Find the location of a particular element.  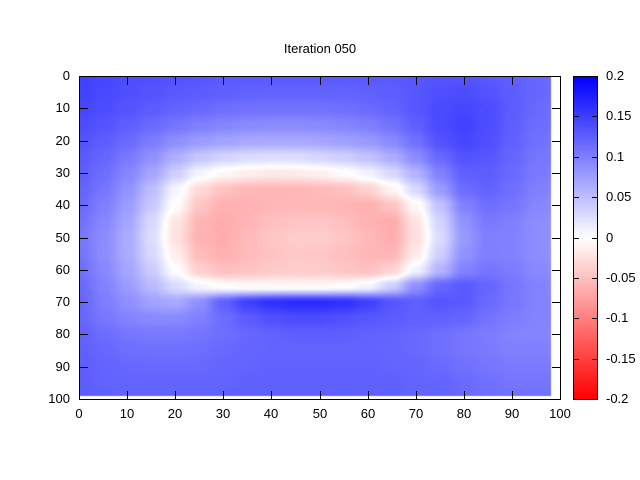

colorbar-tick-label: -0.1 is located at coordinates (617, 317).